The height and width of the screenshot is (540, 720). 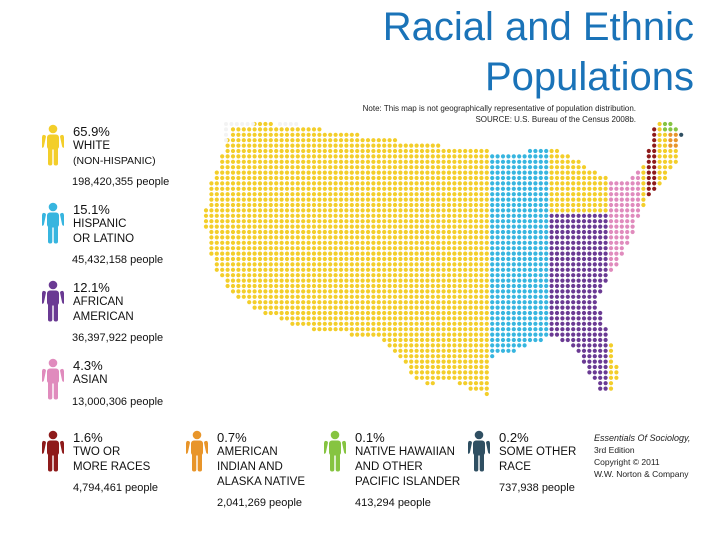 I want to click on map-dot-empty, so click(x=226, y=124).